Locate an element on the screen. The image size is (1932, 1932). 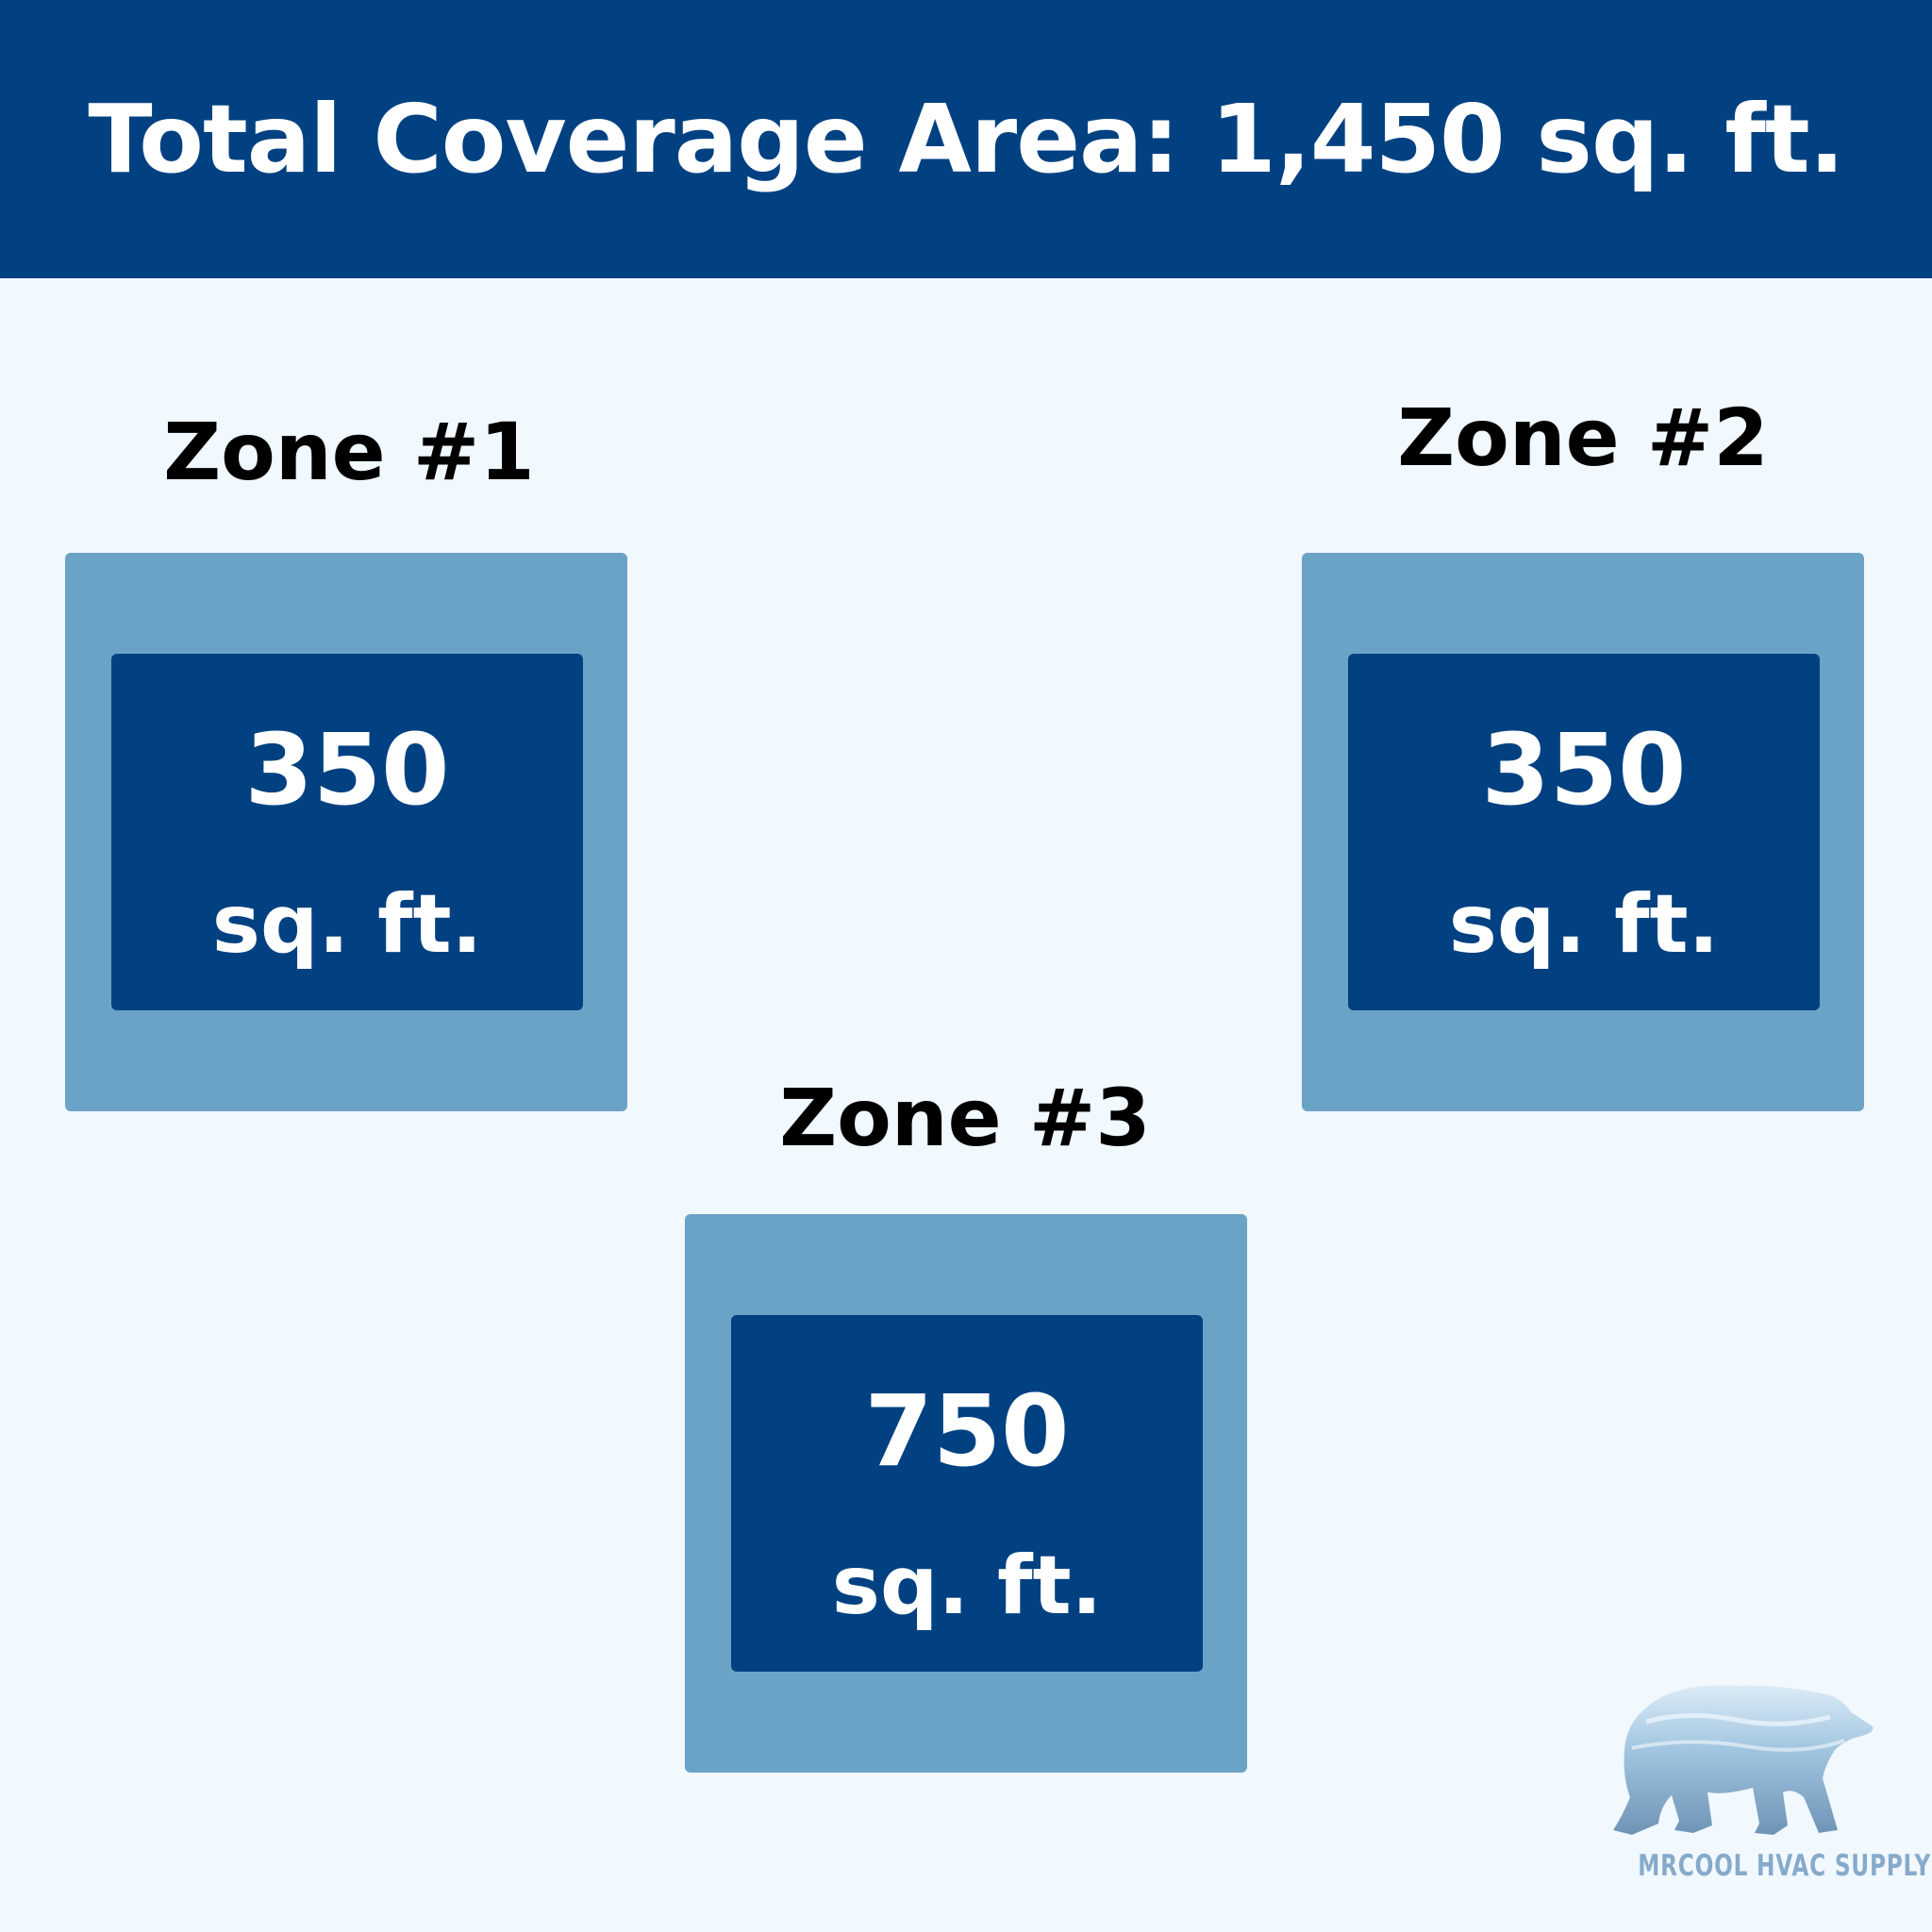
zone-2-unit: sq. ft. is located at coordinates (1584, 925).